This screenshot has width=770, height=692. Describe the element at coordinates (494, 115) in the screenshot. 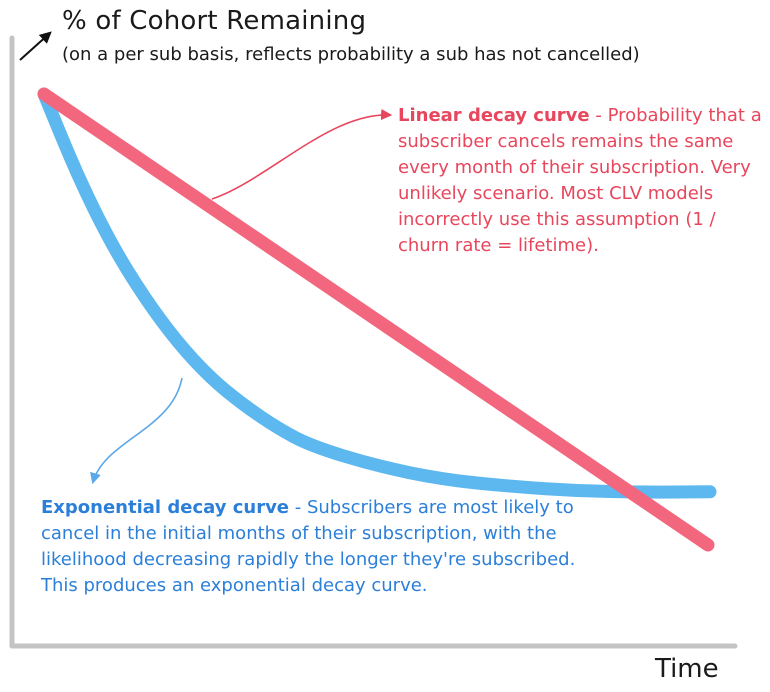

I see `linear-annotation-heading: Linear decay curve` at that location.